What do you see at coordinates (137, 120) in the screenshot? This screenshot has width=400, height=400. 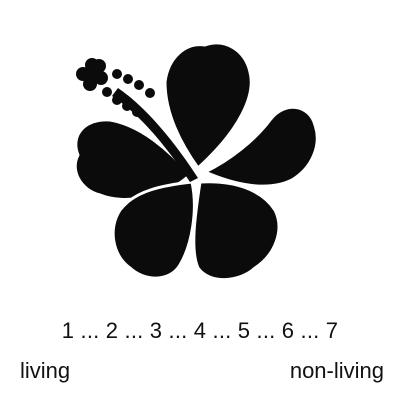 I see `stamen` at bounding box center [137, 120].